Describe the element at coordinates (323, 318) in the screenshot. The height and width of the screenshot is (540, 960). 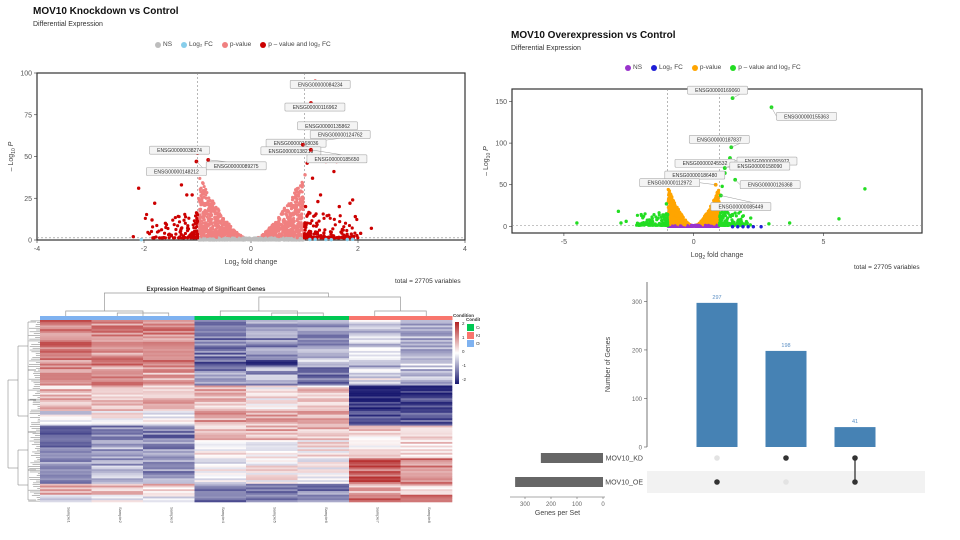
I see `condition-annotation-cell` at that location.